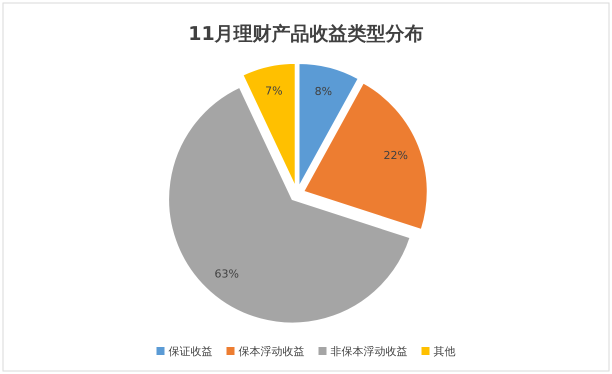  What do you see at coordinates (226, 274) in the screenshot?
I see `data-label: 63%` at bounding box center [226, 274].